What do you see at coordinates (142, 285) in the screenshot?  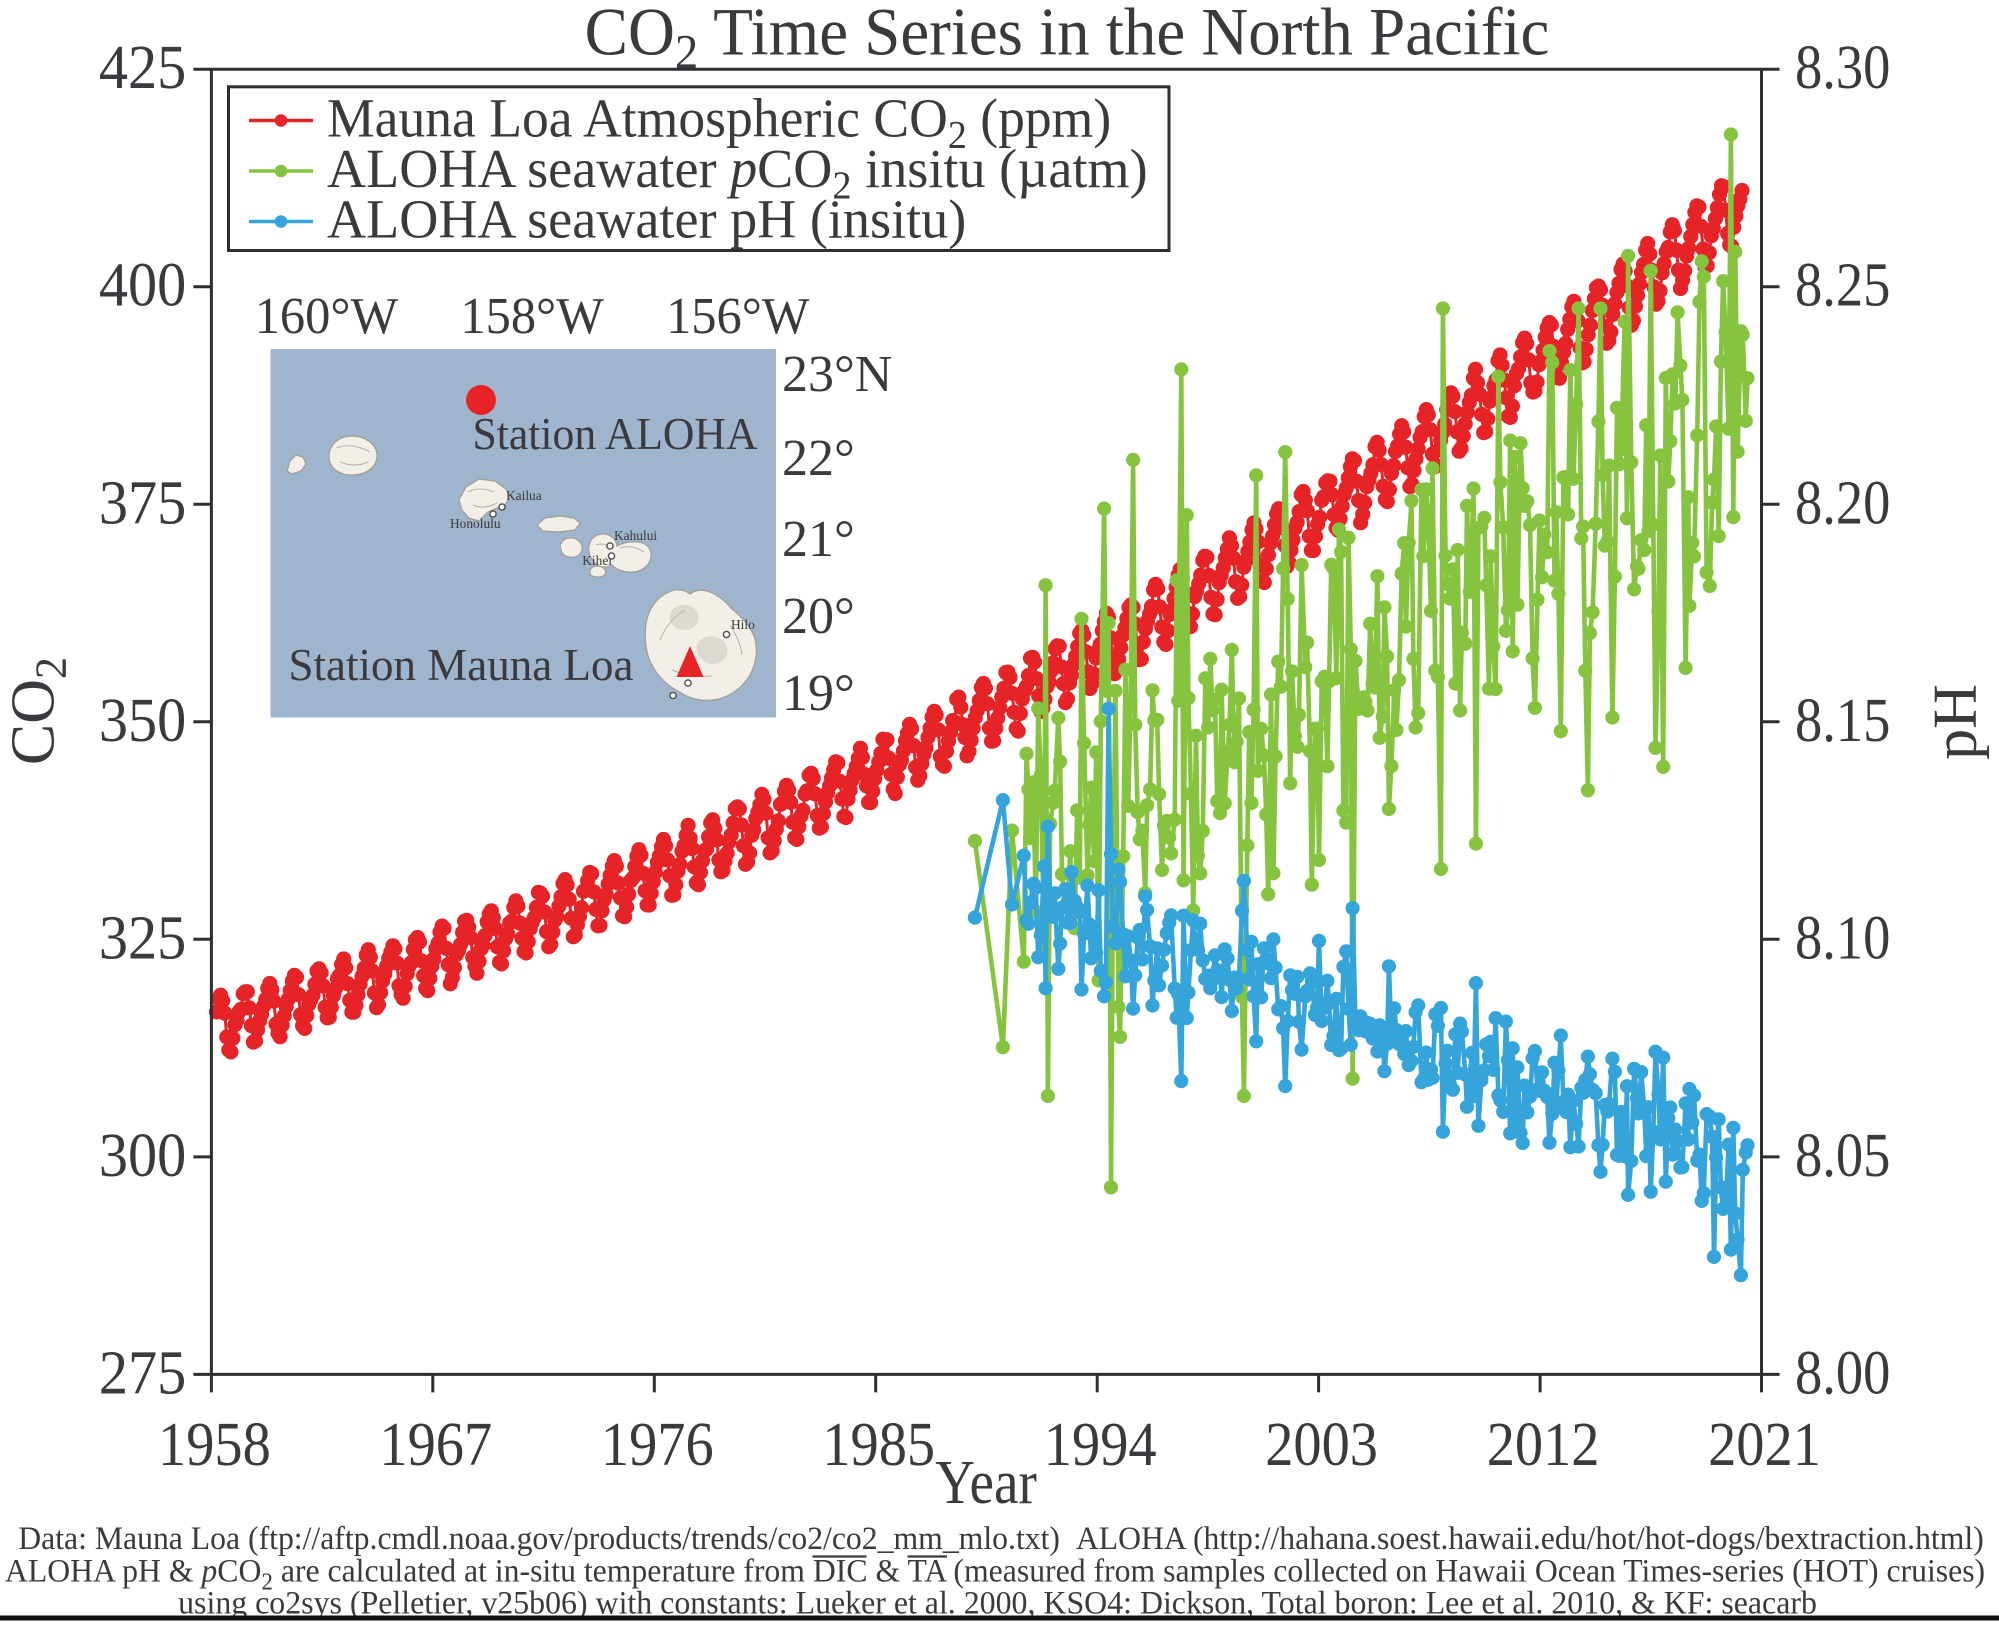 I see `svg-text: 400` at bounding box center [142, 285].